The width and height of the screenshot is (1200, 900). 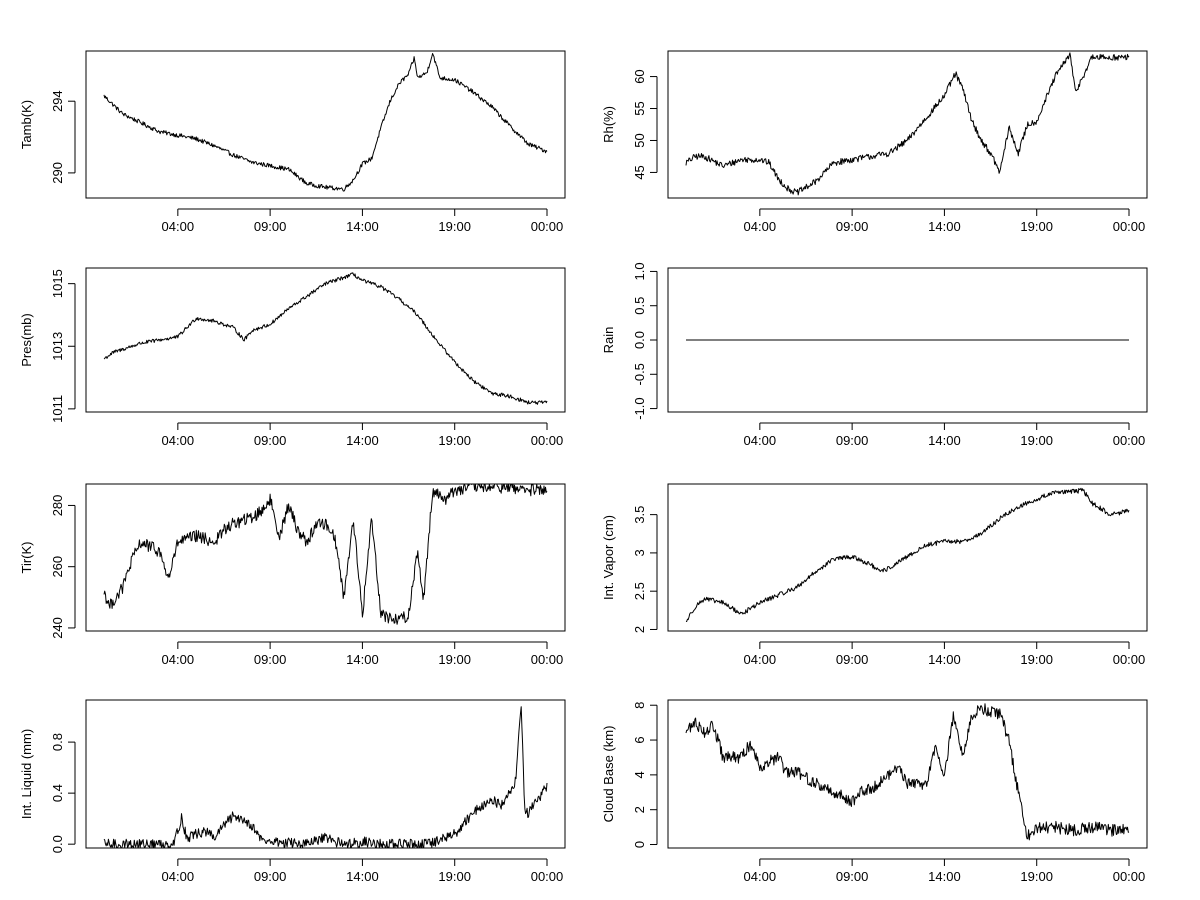 I want to click on pres-x-tick-label: 14:00, so click(x=362, y=440).